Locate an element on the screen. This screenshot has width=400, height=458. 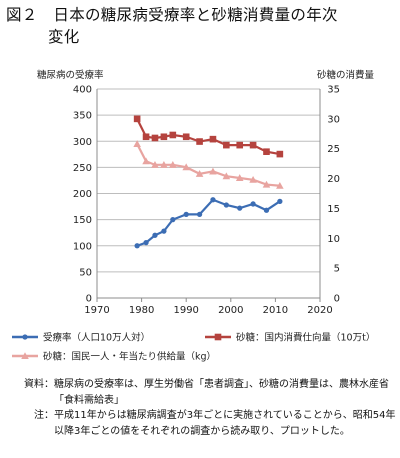
legend-item-3: 砂糖：国民一人・年当たり供給量（kg） is located at coordinates (114, 357).